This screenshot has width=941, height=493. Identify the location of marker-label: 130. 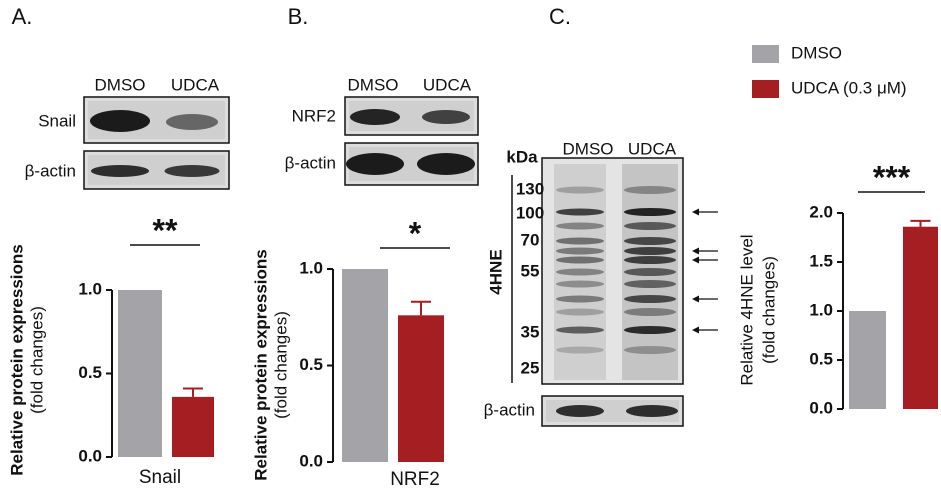
(530, 188).